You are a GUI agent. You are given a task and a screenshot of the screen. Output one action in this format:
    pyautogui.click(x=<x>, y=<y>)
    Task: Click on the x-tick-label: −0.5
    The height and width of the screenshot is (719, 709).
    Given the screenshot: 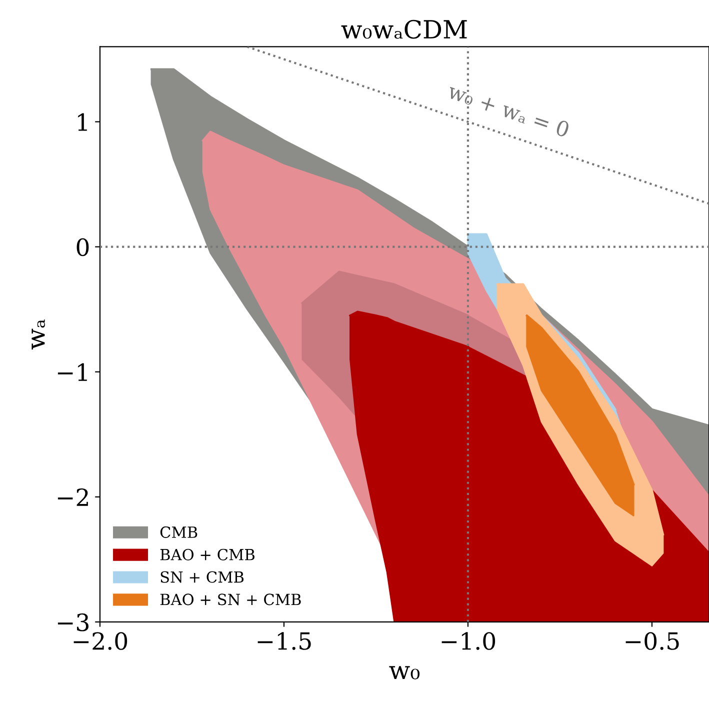 What is the action you would take?
    pyautogui.click(x=652, y=641)
    